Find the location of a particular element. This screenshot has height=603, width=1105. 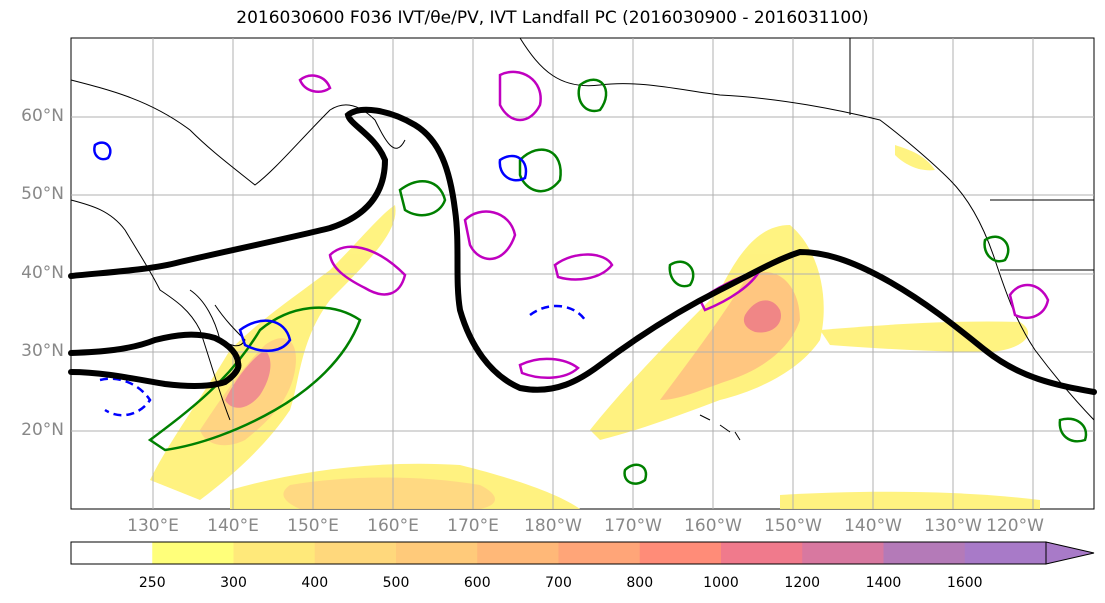

lon-label-130e: 130°E is located at coordinates (153, 526).